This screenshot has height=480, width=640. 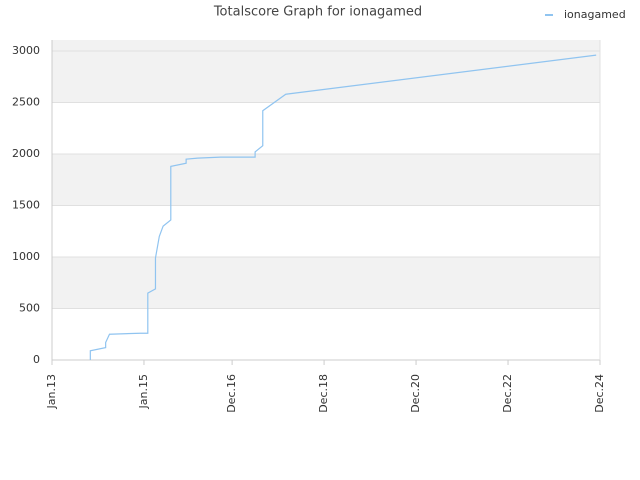 What do you see at coordinates (595, 14) in the screenshot?
I see `legend-label: ionagamed` at bounding box center [595, 14].